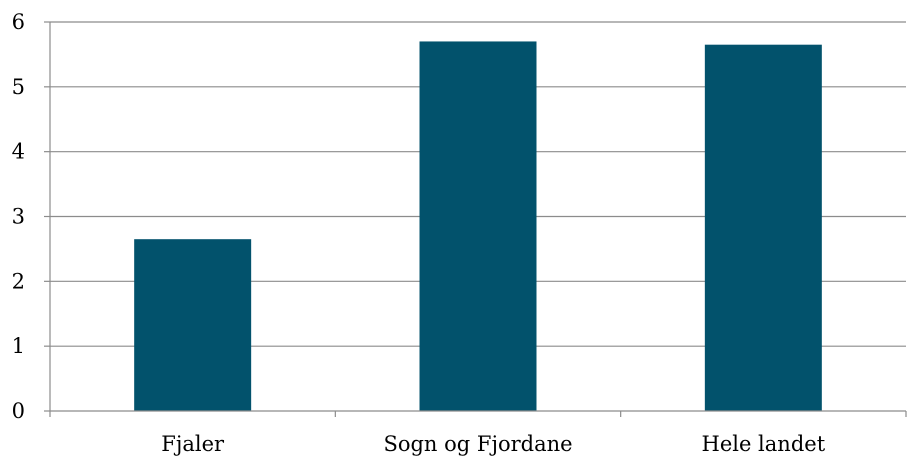 This screenshot has height=461, width=916. What do you see at coordinates (18, 152) in the screenshot?
I see `y-tick-label: 4` at bounding box center [18, 152].